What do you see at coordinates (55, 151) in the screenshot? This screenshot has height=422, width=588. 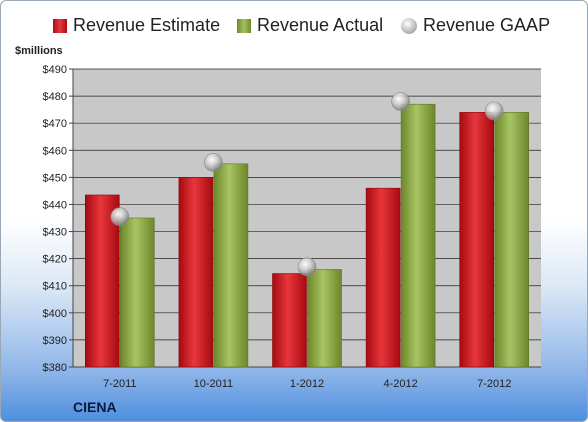 I see `y-tick-label: $460` at bounding box center [55, 151].